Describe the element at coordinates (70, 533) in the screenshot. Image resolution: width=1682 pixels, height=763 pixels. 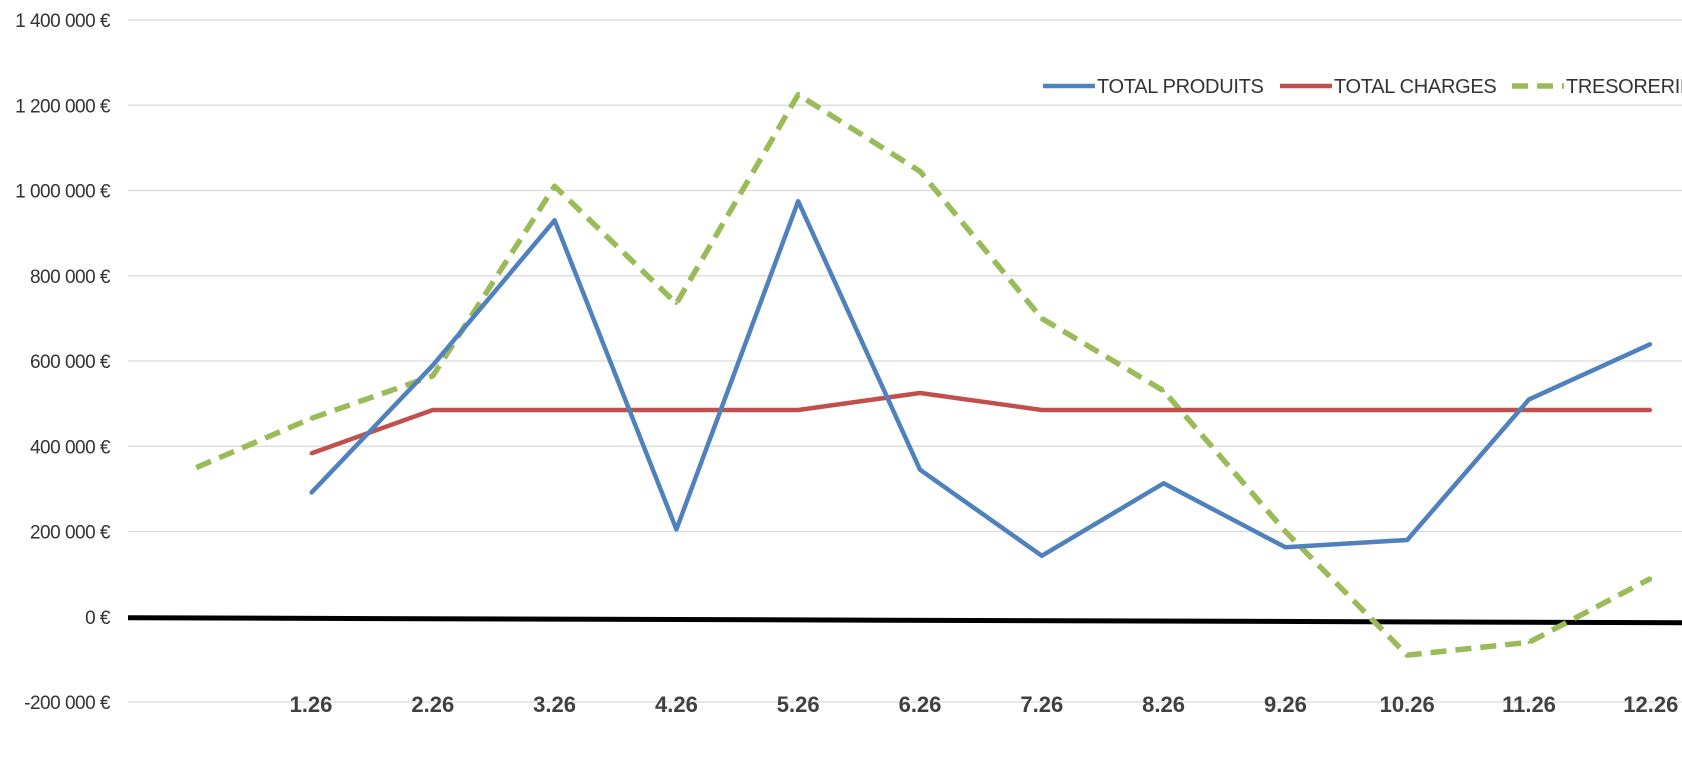
I see `y-tick-label: 200 000 €` at that location.